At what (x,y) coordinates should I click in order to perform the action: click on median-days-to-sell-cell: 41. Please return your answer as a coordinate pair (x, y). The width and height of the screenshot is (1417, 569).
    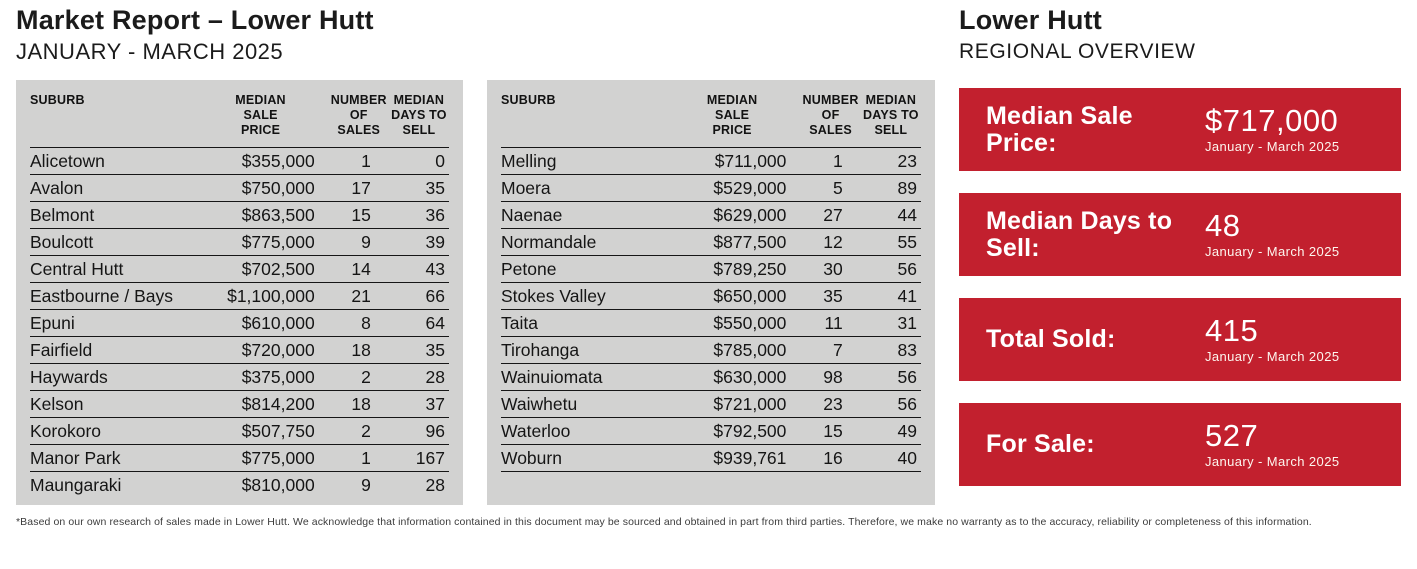
    Looking at the image, I should click on (907, 296).